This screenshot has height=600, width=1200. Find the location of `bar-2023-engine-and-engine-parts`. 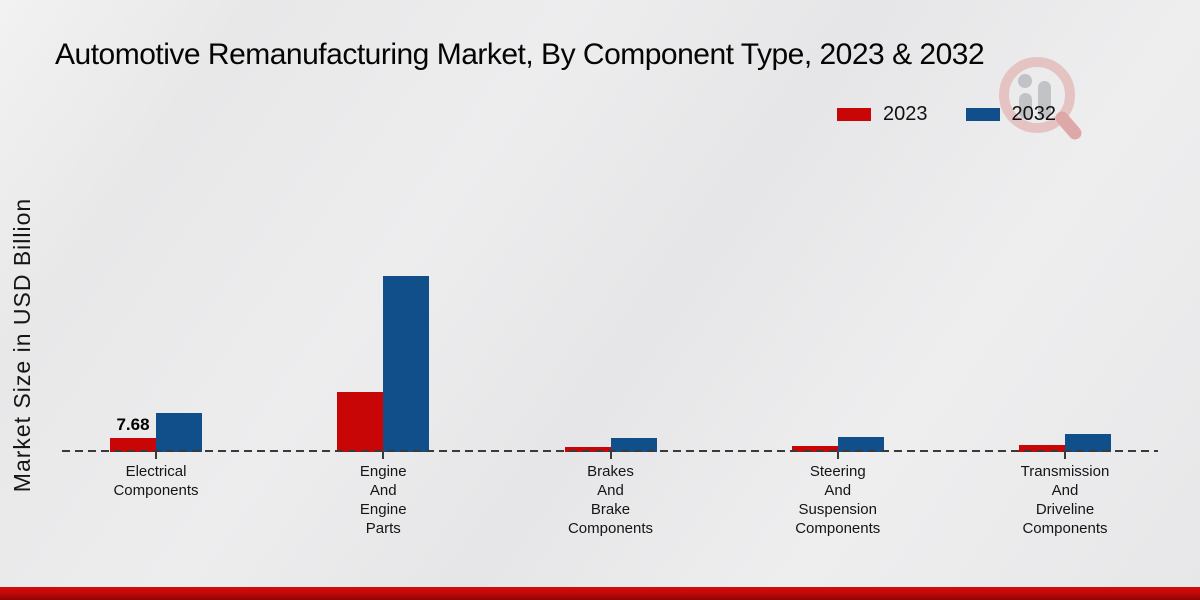

bar-2023-engine-and-engine-parts is located at coordinates (360, 422).